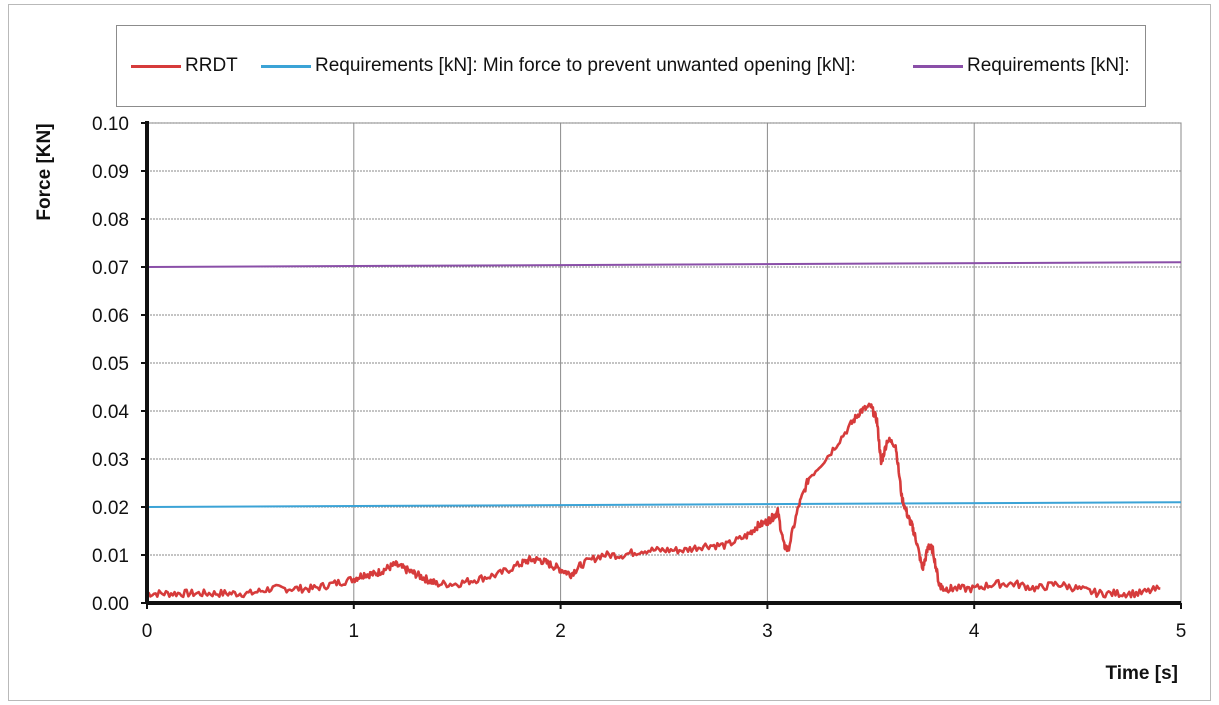 Image resolution: width=1219 pixels, height=705 pixels. Describe the element at coordinates (110, 508) in the screenshot. I see `y-tick-label: 0.02` at that location.